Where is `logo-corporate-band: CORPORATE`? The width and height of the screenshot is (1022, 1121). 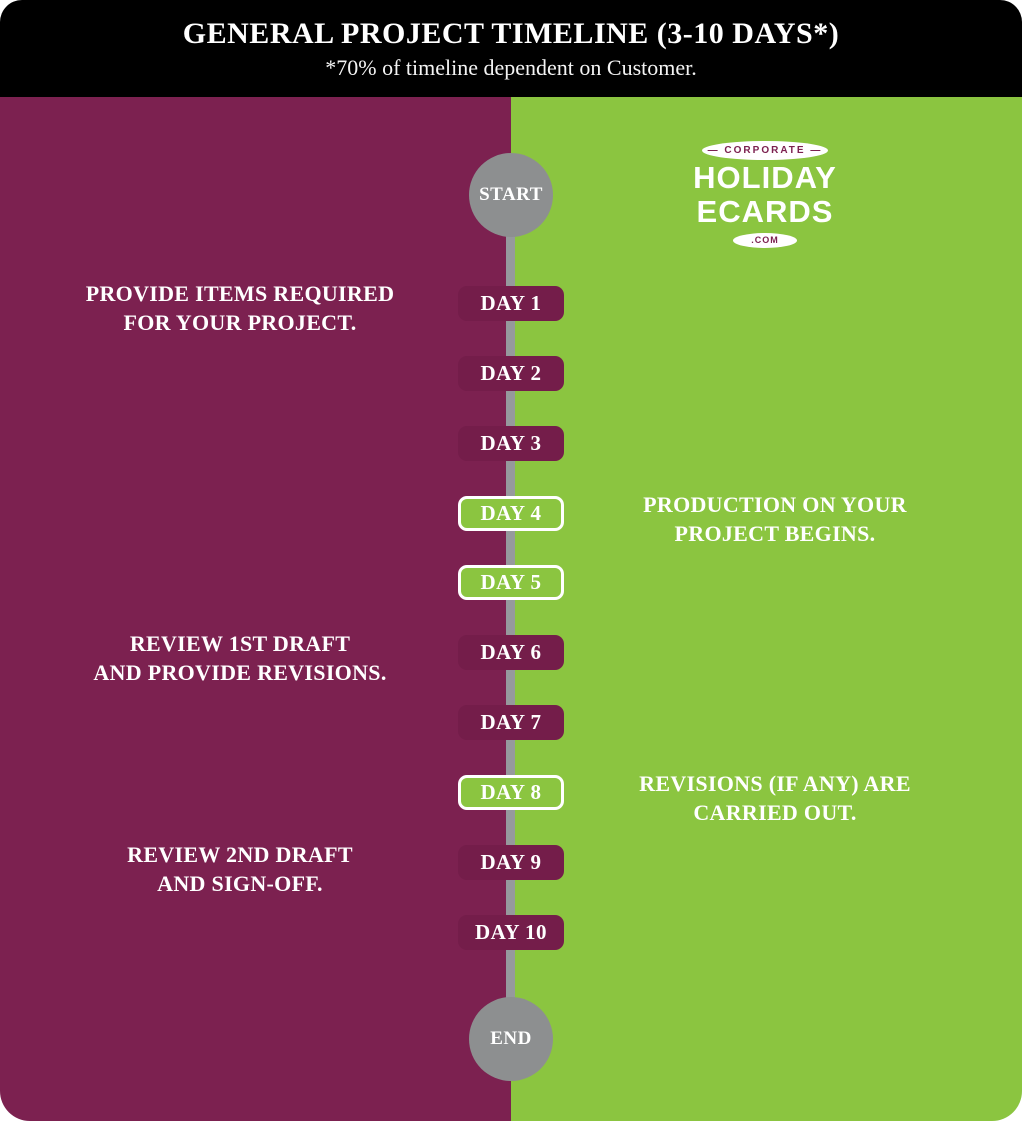
logo-corporate-band: CORPORATE is located at coordinates (765, 150).